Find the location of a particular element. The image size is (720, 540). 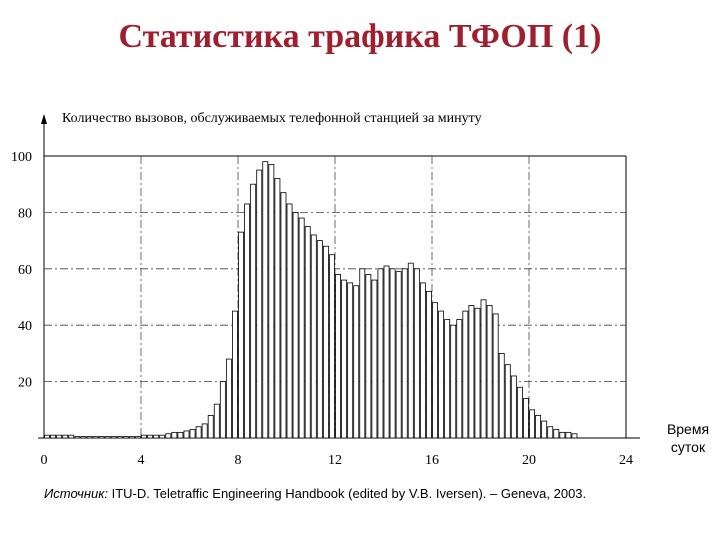

y-tick-label-20: 20 is located at coordinates (25, 383).